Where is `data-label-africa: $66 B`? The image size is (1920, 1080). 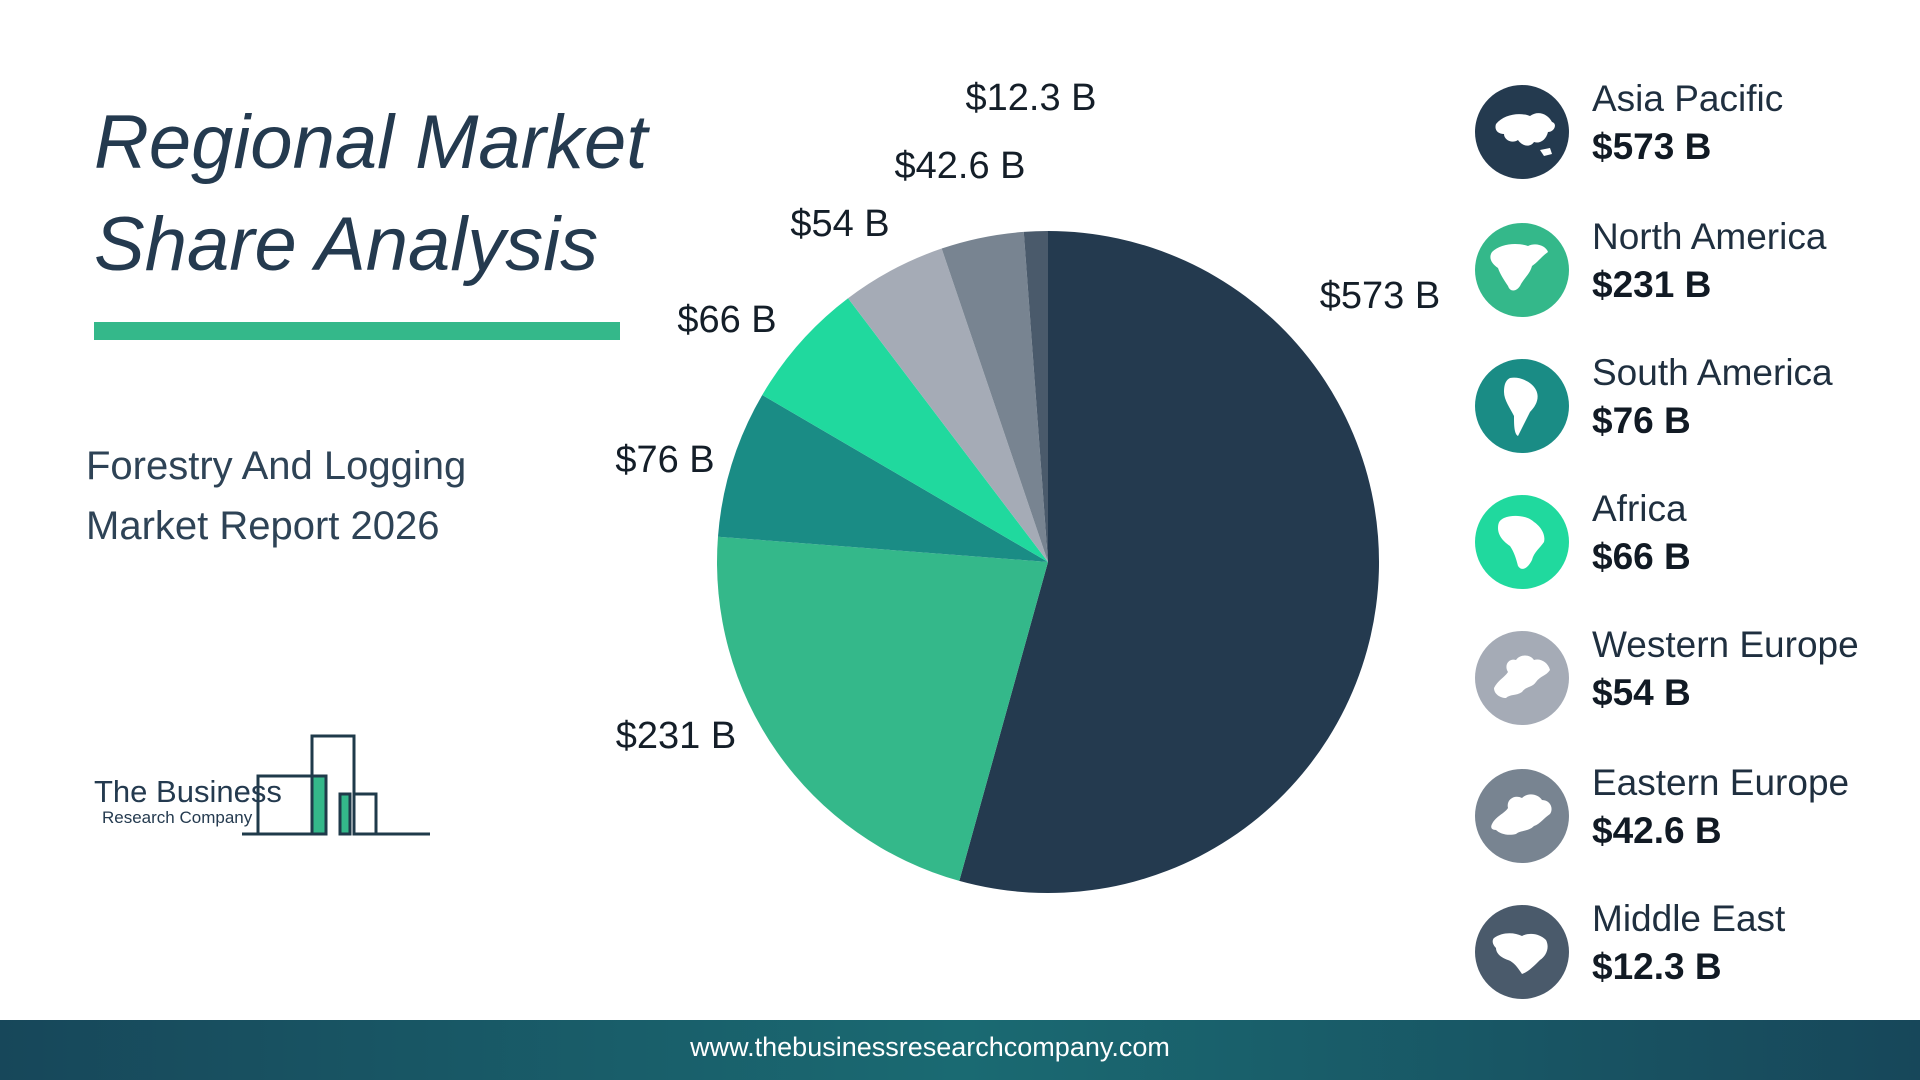
data-label-africa: $66 B is located at coordinates (726, 320).